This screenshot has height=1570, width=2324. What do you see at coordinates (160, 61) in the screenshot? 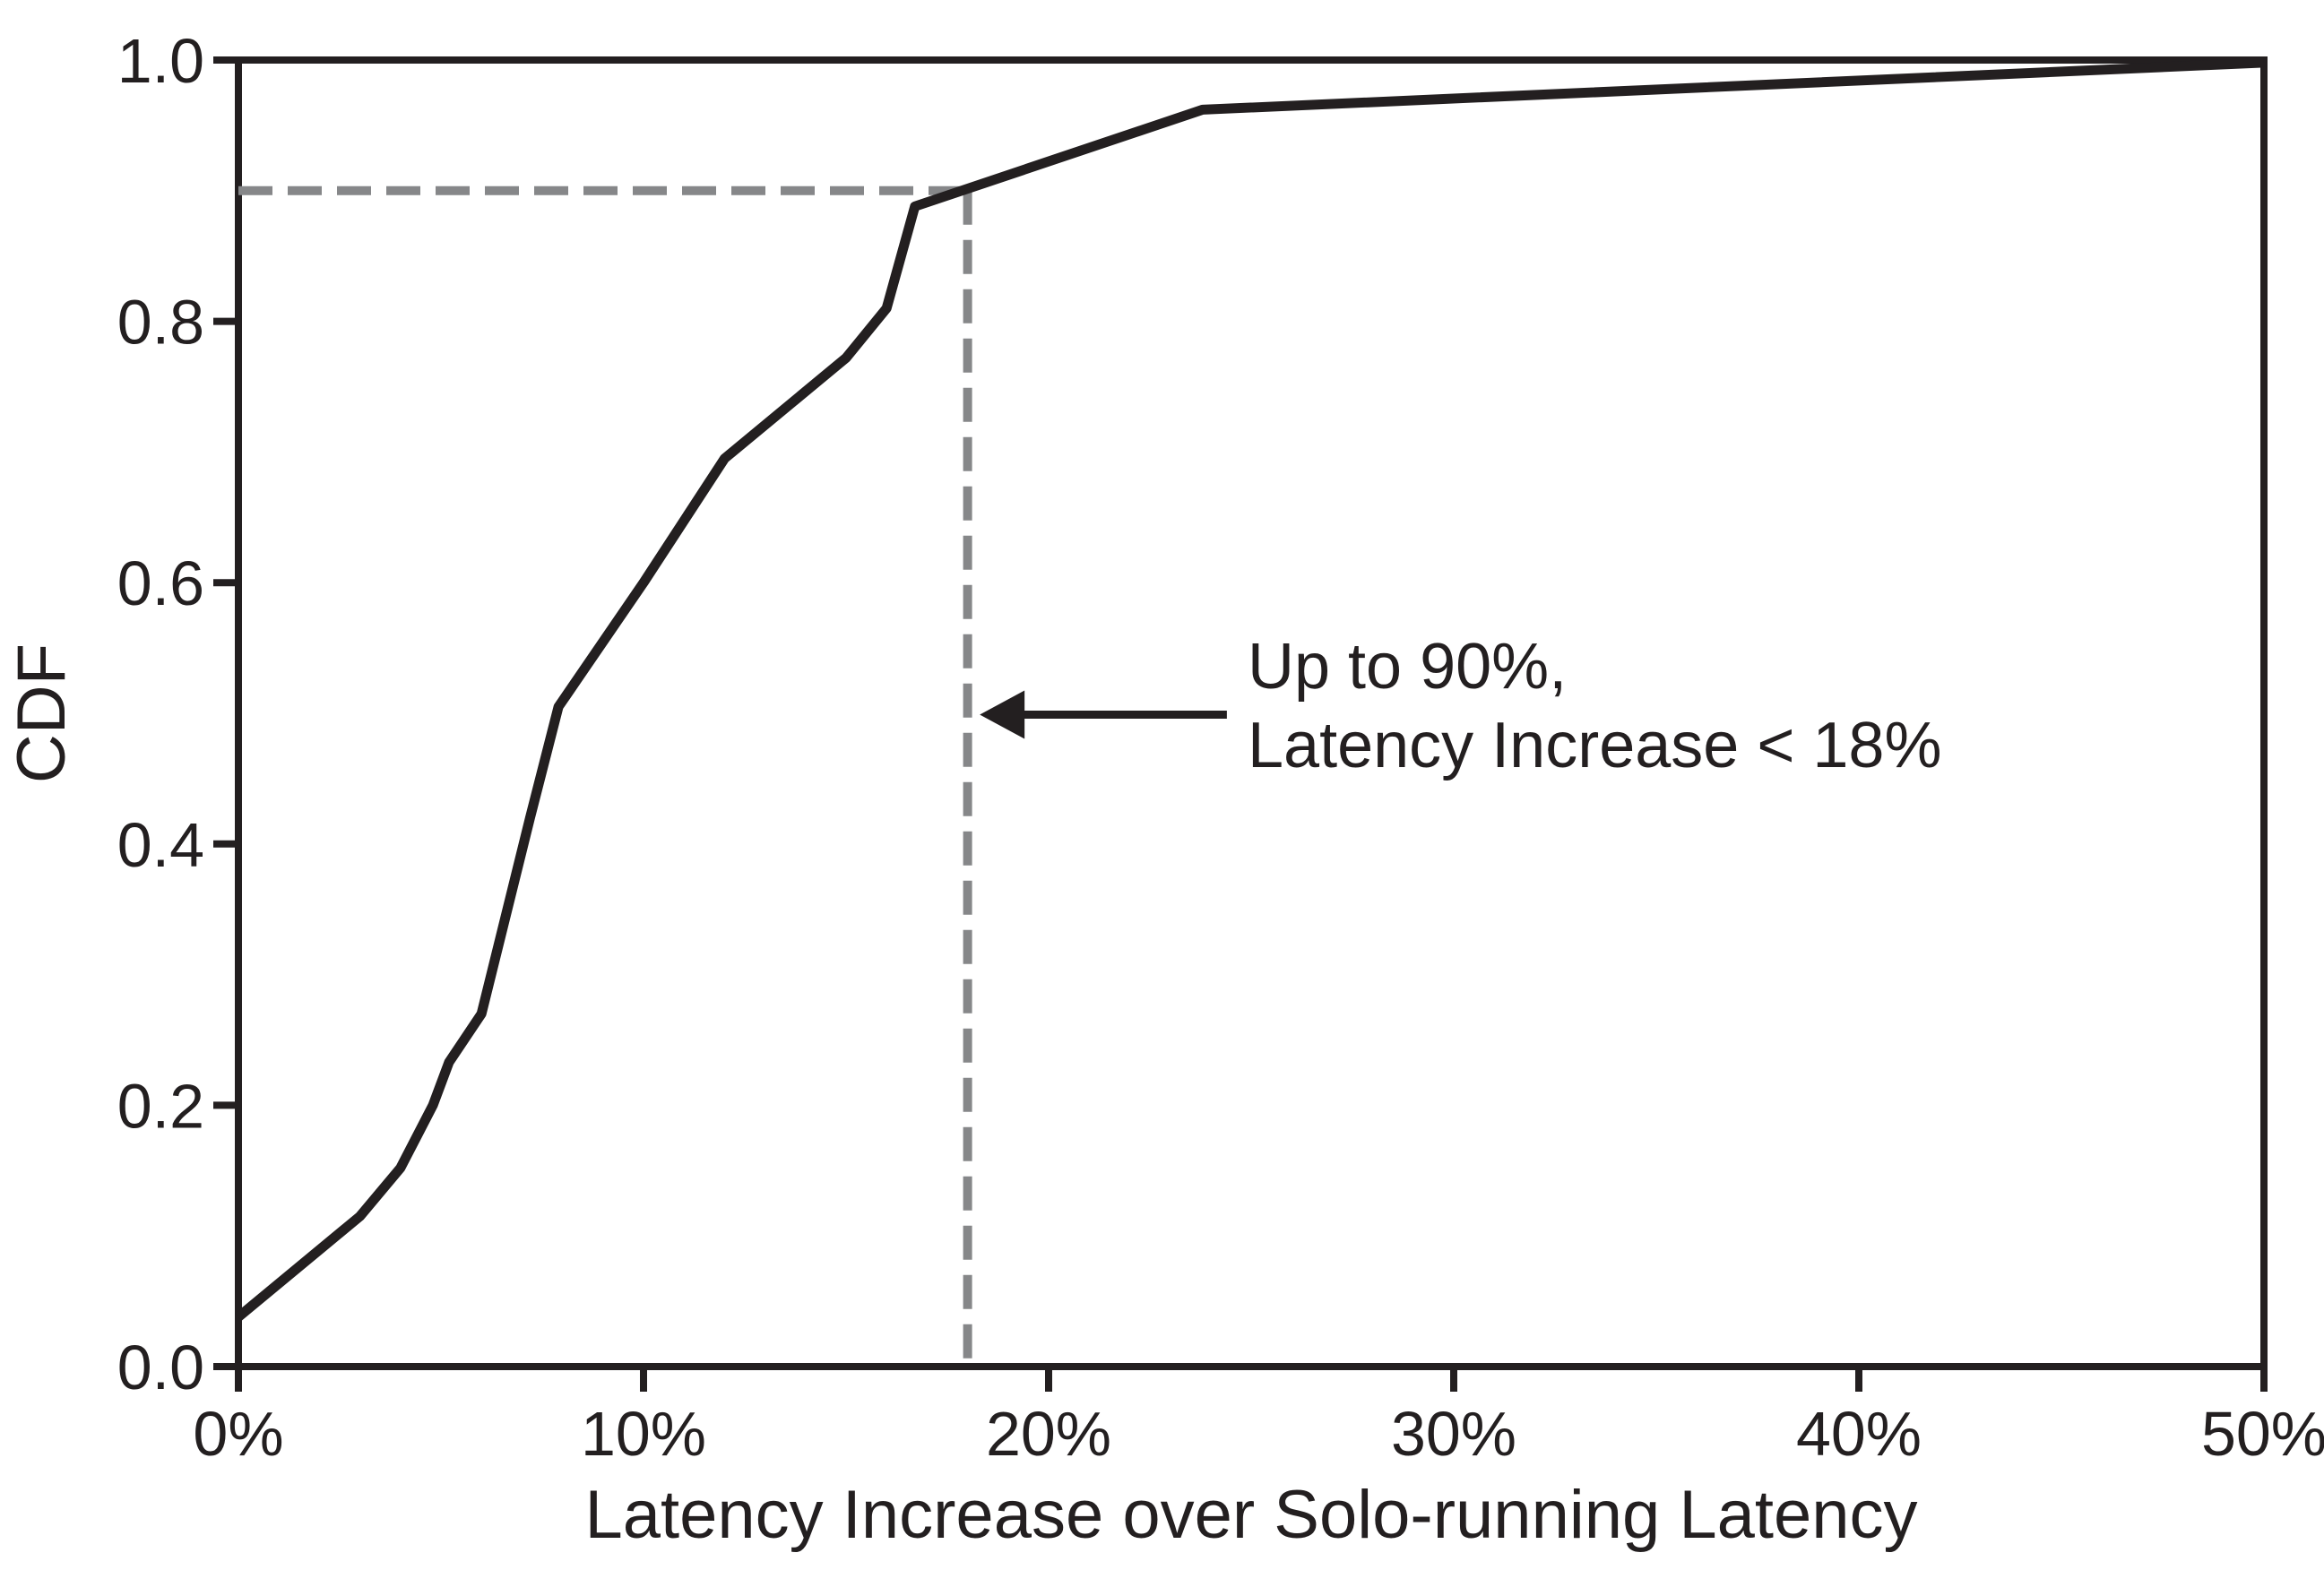
I see `y-tick-label: 1.0` at bounding box center [160, 61].